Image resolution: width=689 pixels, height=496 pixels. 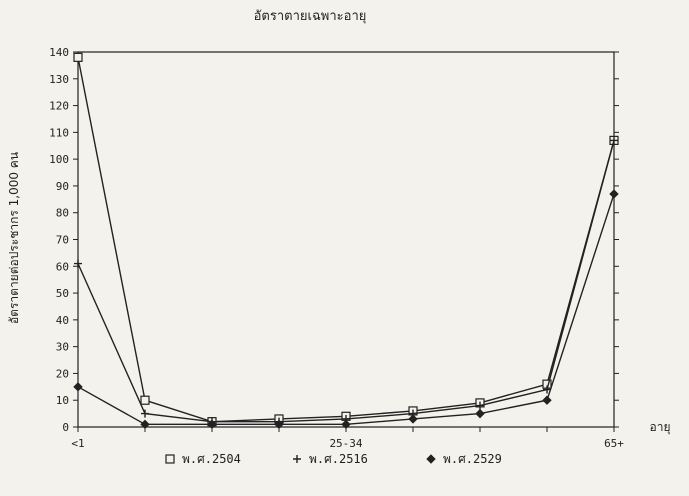 I want to click on x-axis: <1 25-34 65+, so click(x=347, y=438).